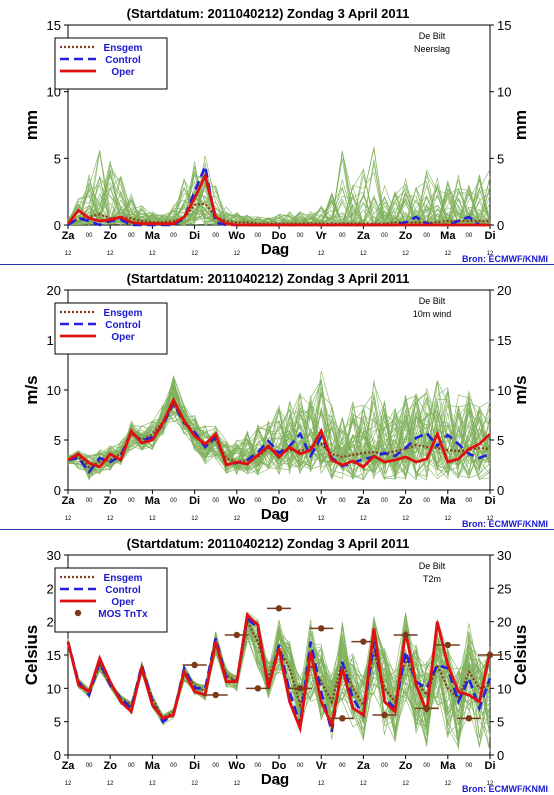 Image resolution: width=554 pixels, height=795 pixels. What do you see at coordinates (520, 389) in the screenshot?
I see `y-axis-label-right: m/s` at bounding box center [520, 389].